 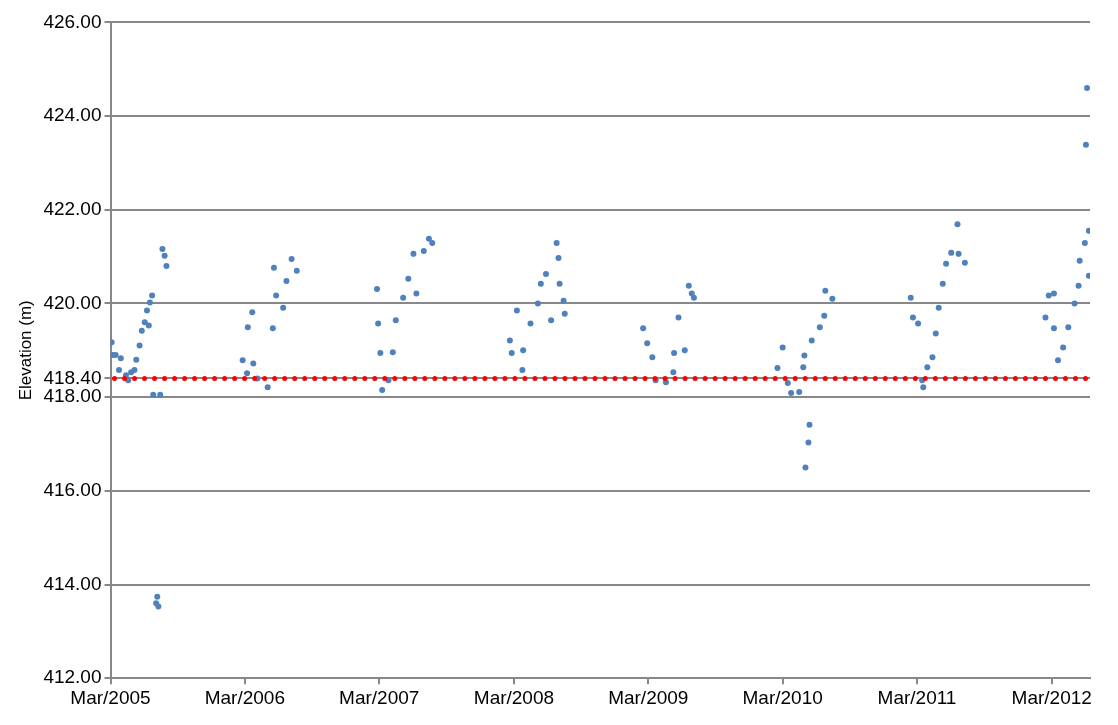 I want to click on y-tick-label: 426.00, so click(x=72, y=21).